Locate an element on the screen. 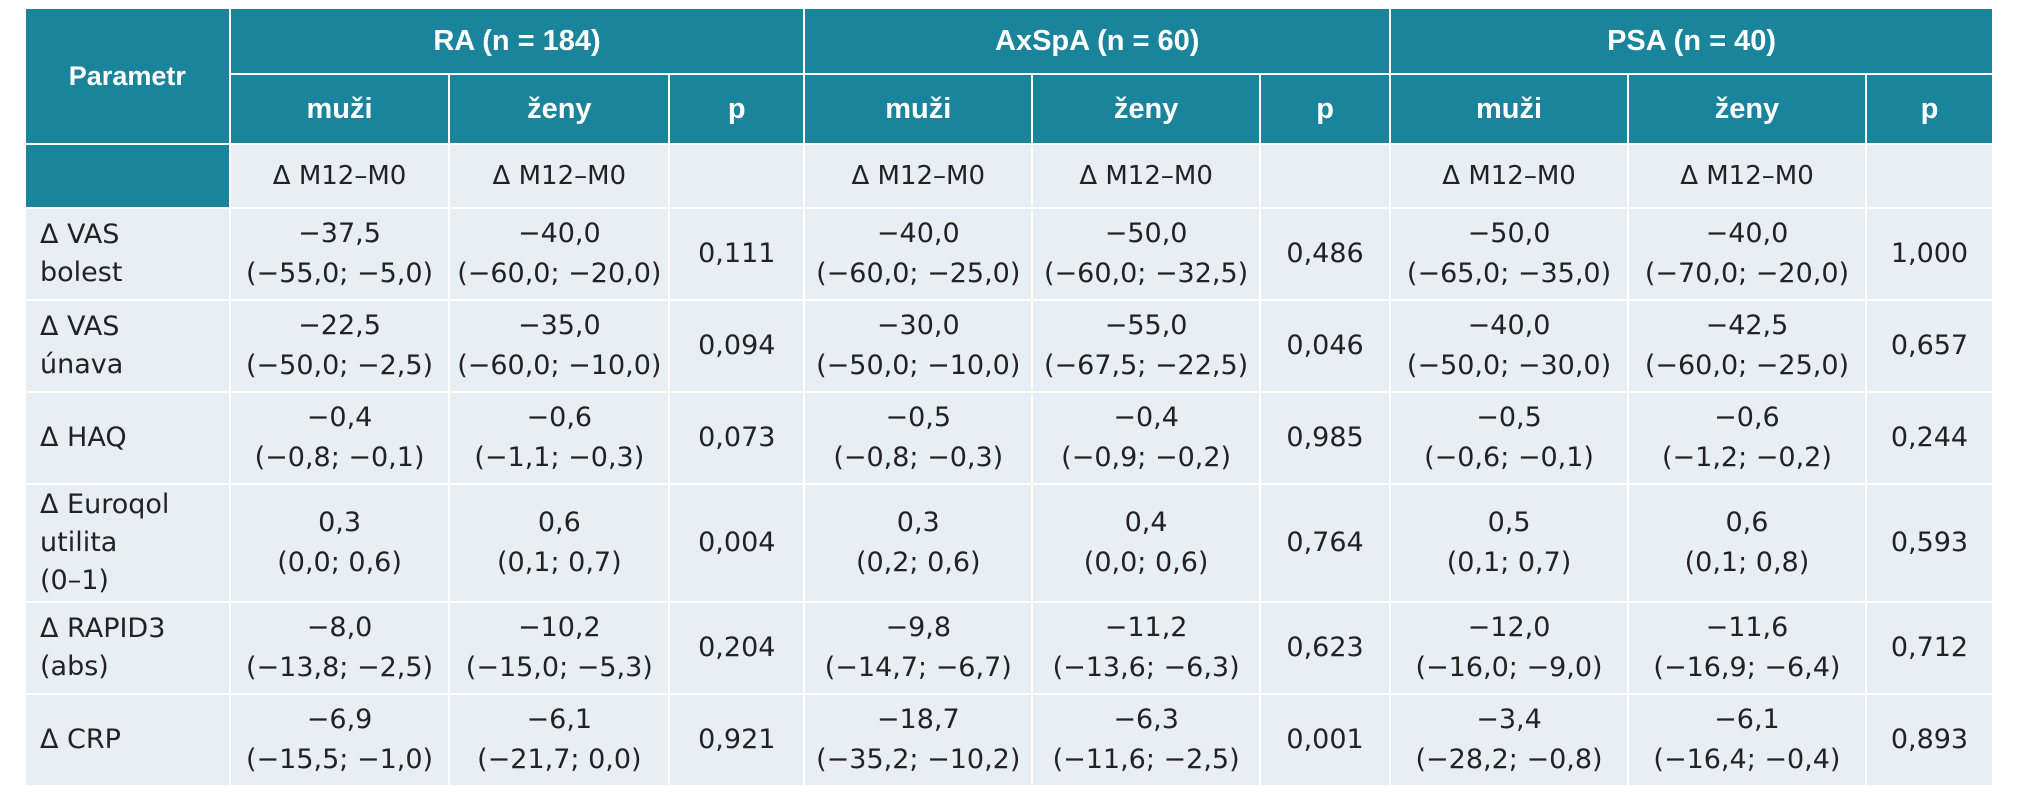 This screenshot has height=800, width=2021. interval-value: (0,2; 0,6) is located at coordinates (918, 562).